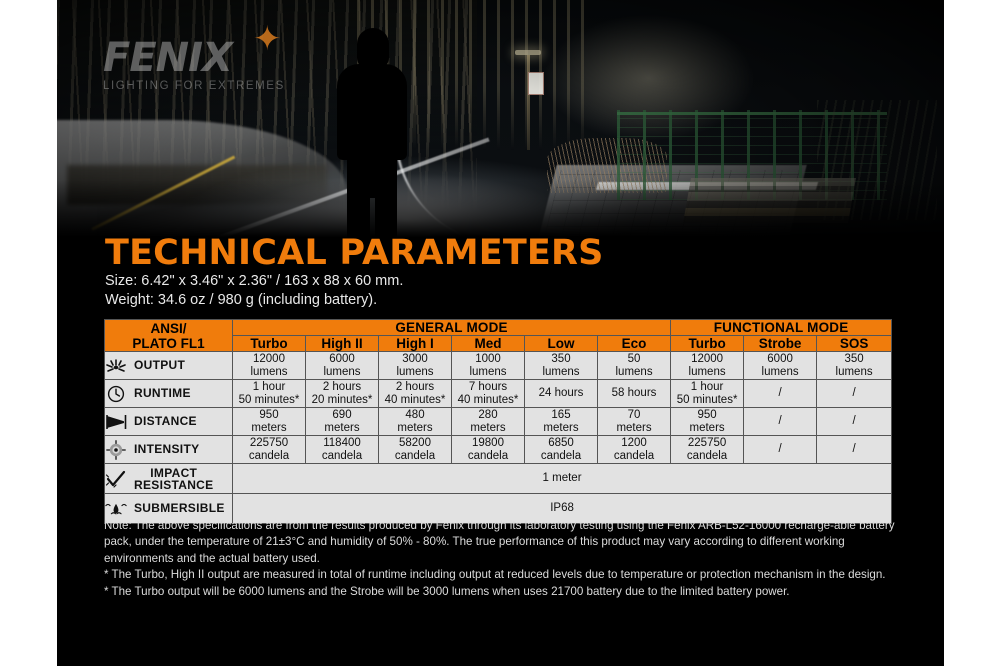 This screenshot has height=667, width=1000. Describe the element at coordinates (488, 394) in the screenshot. I see `cell-value: 7 hours 40 minutes*` at that location.